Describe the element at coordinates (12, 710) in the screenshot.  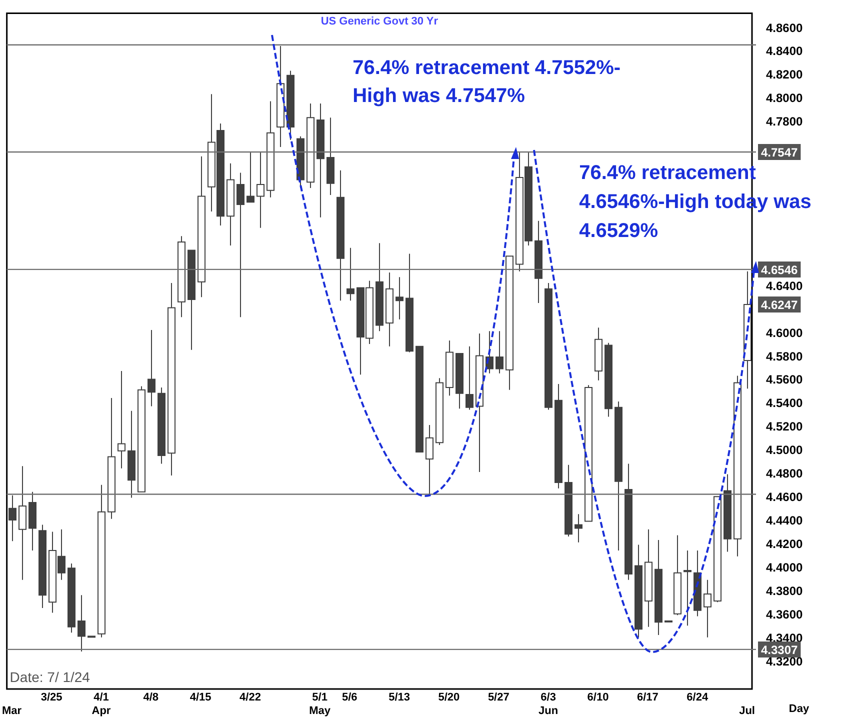
I see `x-tick-label: Mar` at that location.